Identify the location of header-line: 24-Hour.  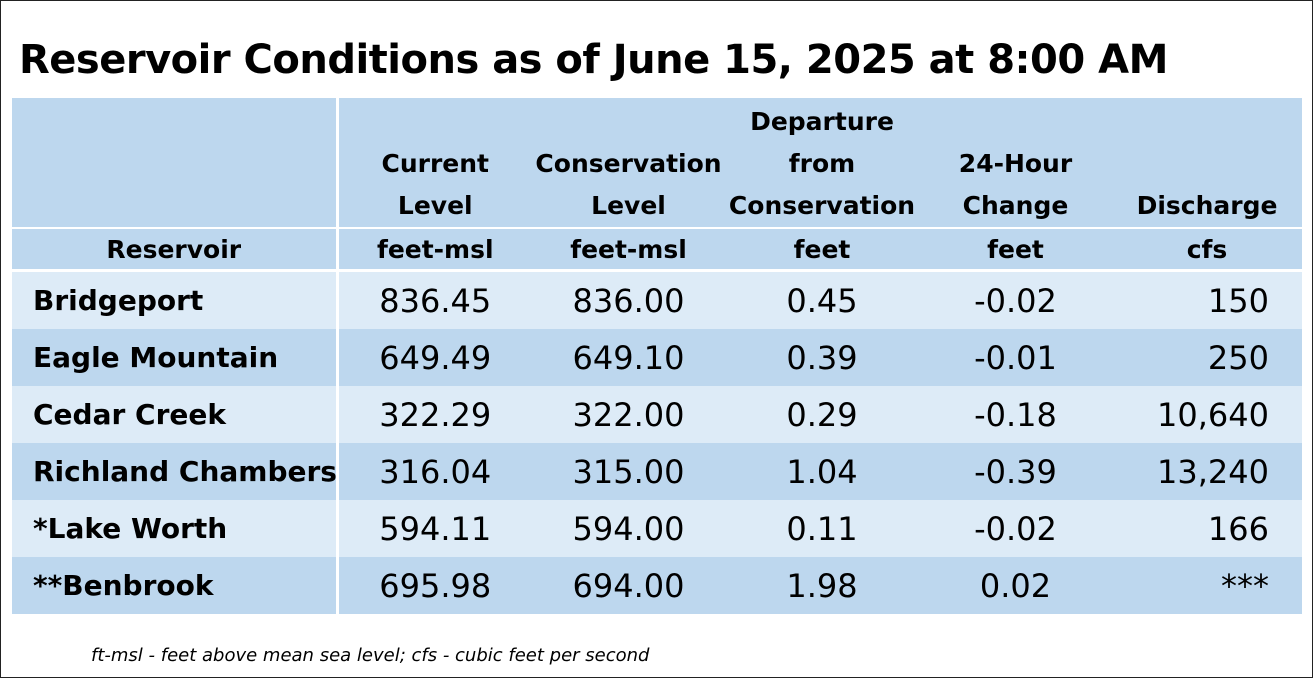
(1015, 163).